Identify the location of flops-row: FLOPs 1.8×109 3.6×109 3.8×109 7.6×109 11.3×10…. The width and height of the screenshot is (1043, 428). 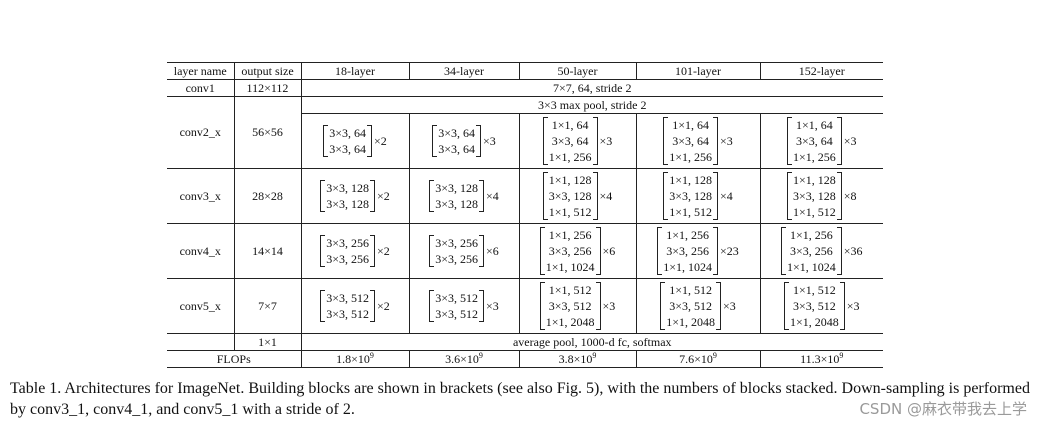
(525, 359).